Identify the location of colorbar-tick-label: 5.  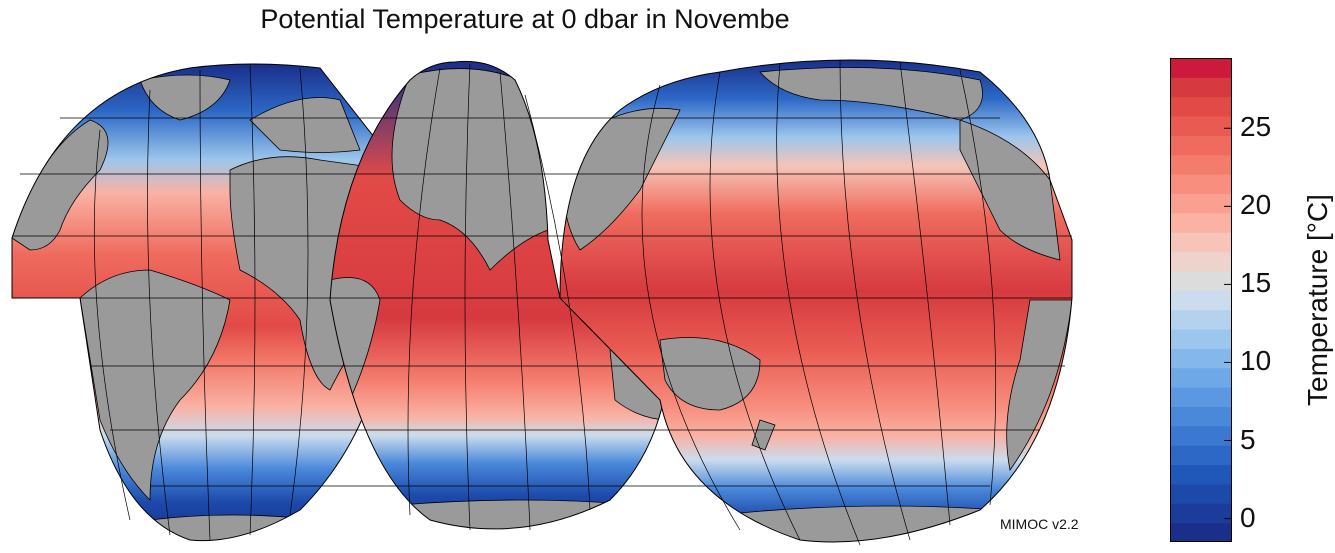
(1248, 439).